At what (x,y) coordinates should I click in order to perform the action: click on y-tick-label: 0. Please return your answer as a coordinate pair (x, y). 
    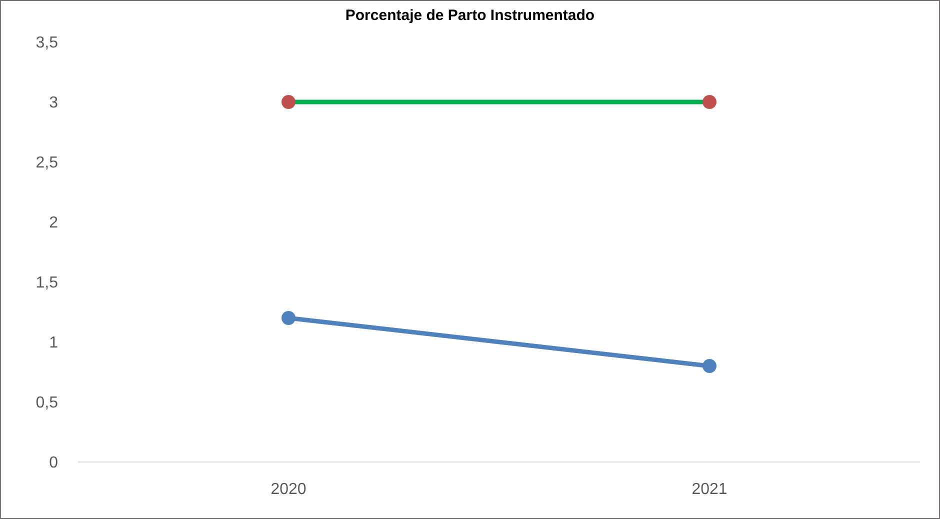
    Looking at the image, I should click on (53, 463).